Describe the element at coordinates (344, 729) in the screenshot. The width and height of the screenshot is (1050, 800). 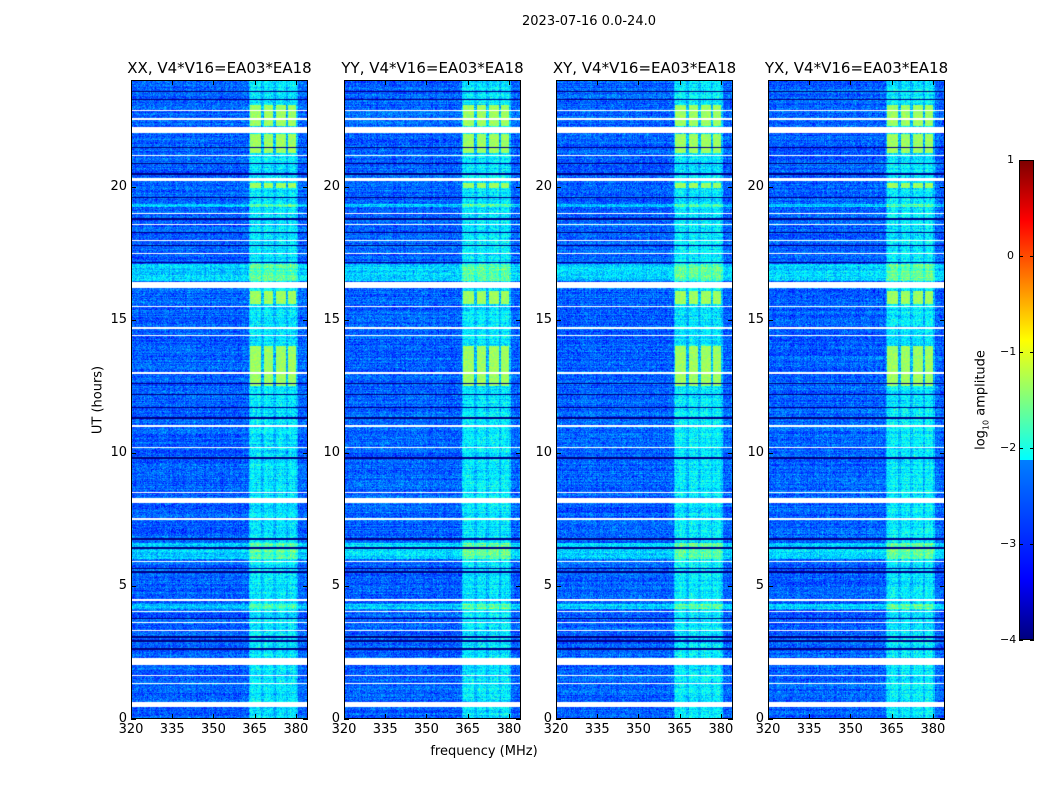
I see `x-tick-label: 320` at that location.